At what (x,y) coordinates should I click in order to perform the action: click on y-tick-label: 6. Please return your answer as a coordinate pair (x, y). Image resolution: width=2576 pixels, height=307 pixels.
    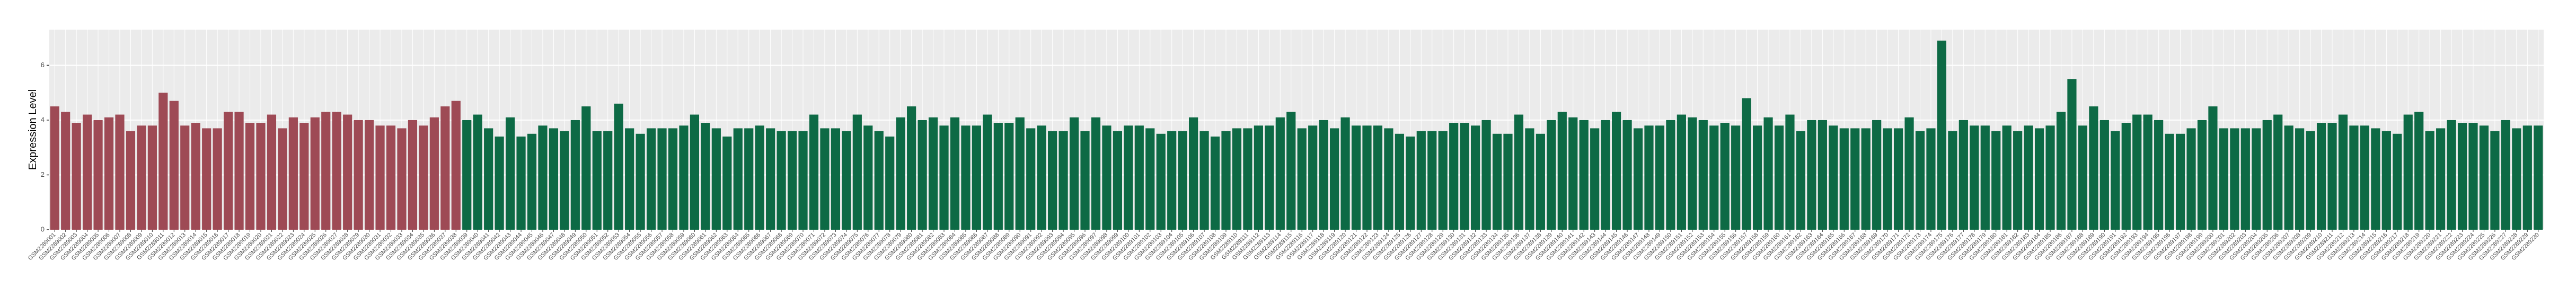
    Looking at the image, I should click on (43, 65).